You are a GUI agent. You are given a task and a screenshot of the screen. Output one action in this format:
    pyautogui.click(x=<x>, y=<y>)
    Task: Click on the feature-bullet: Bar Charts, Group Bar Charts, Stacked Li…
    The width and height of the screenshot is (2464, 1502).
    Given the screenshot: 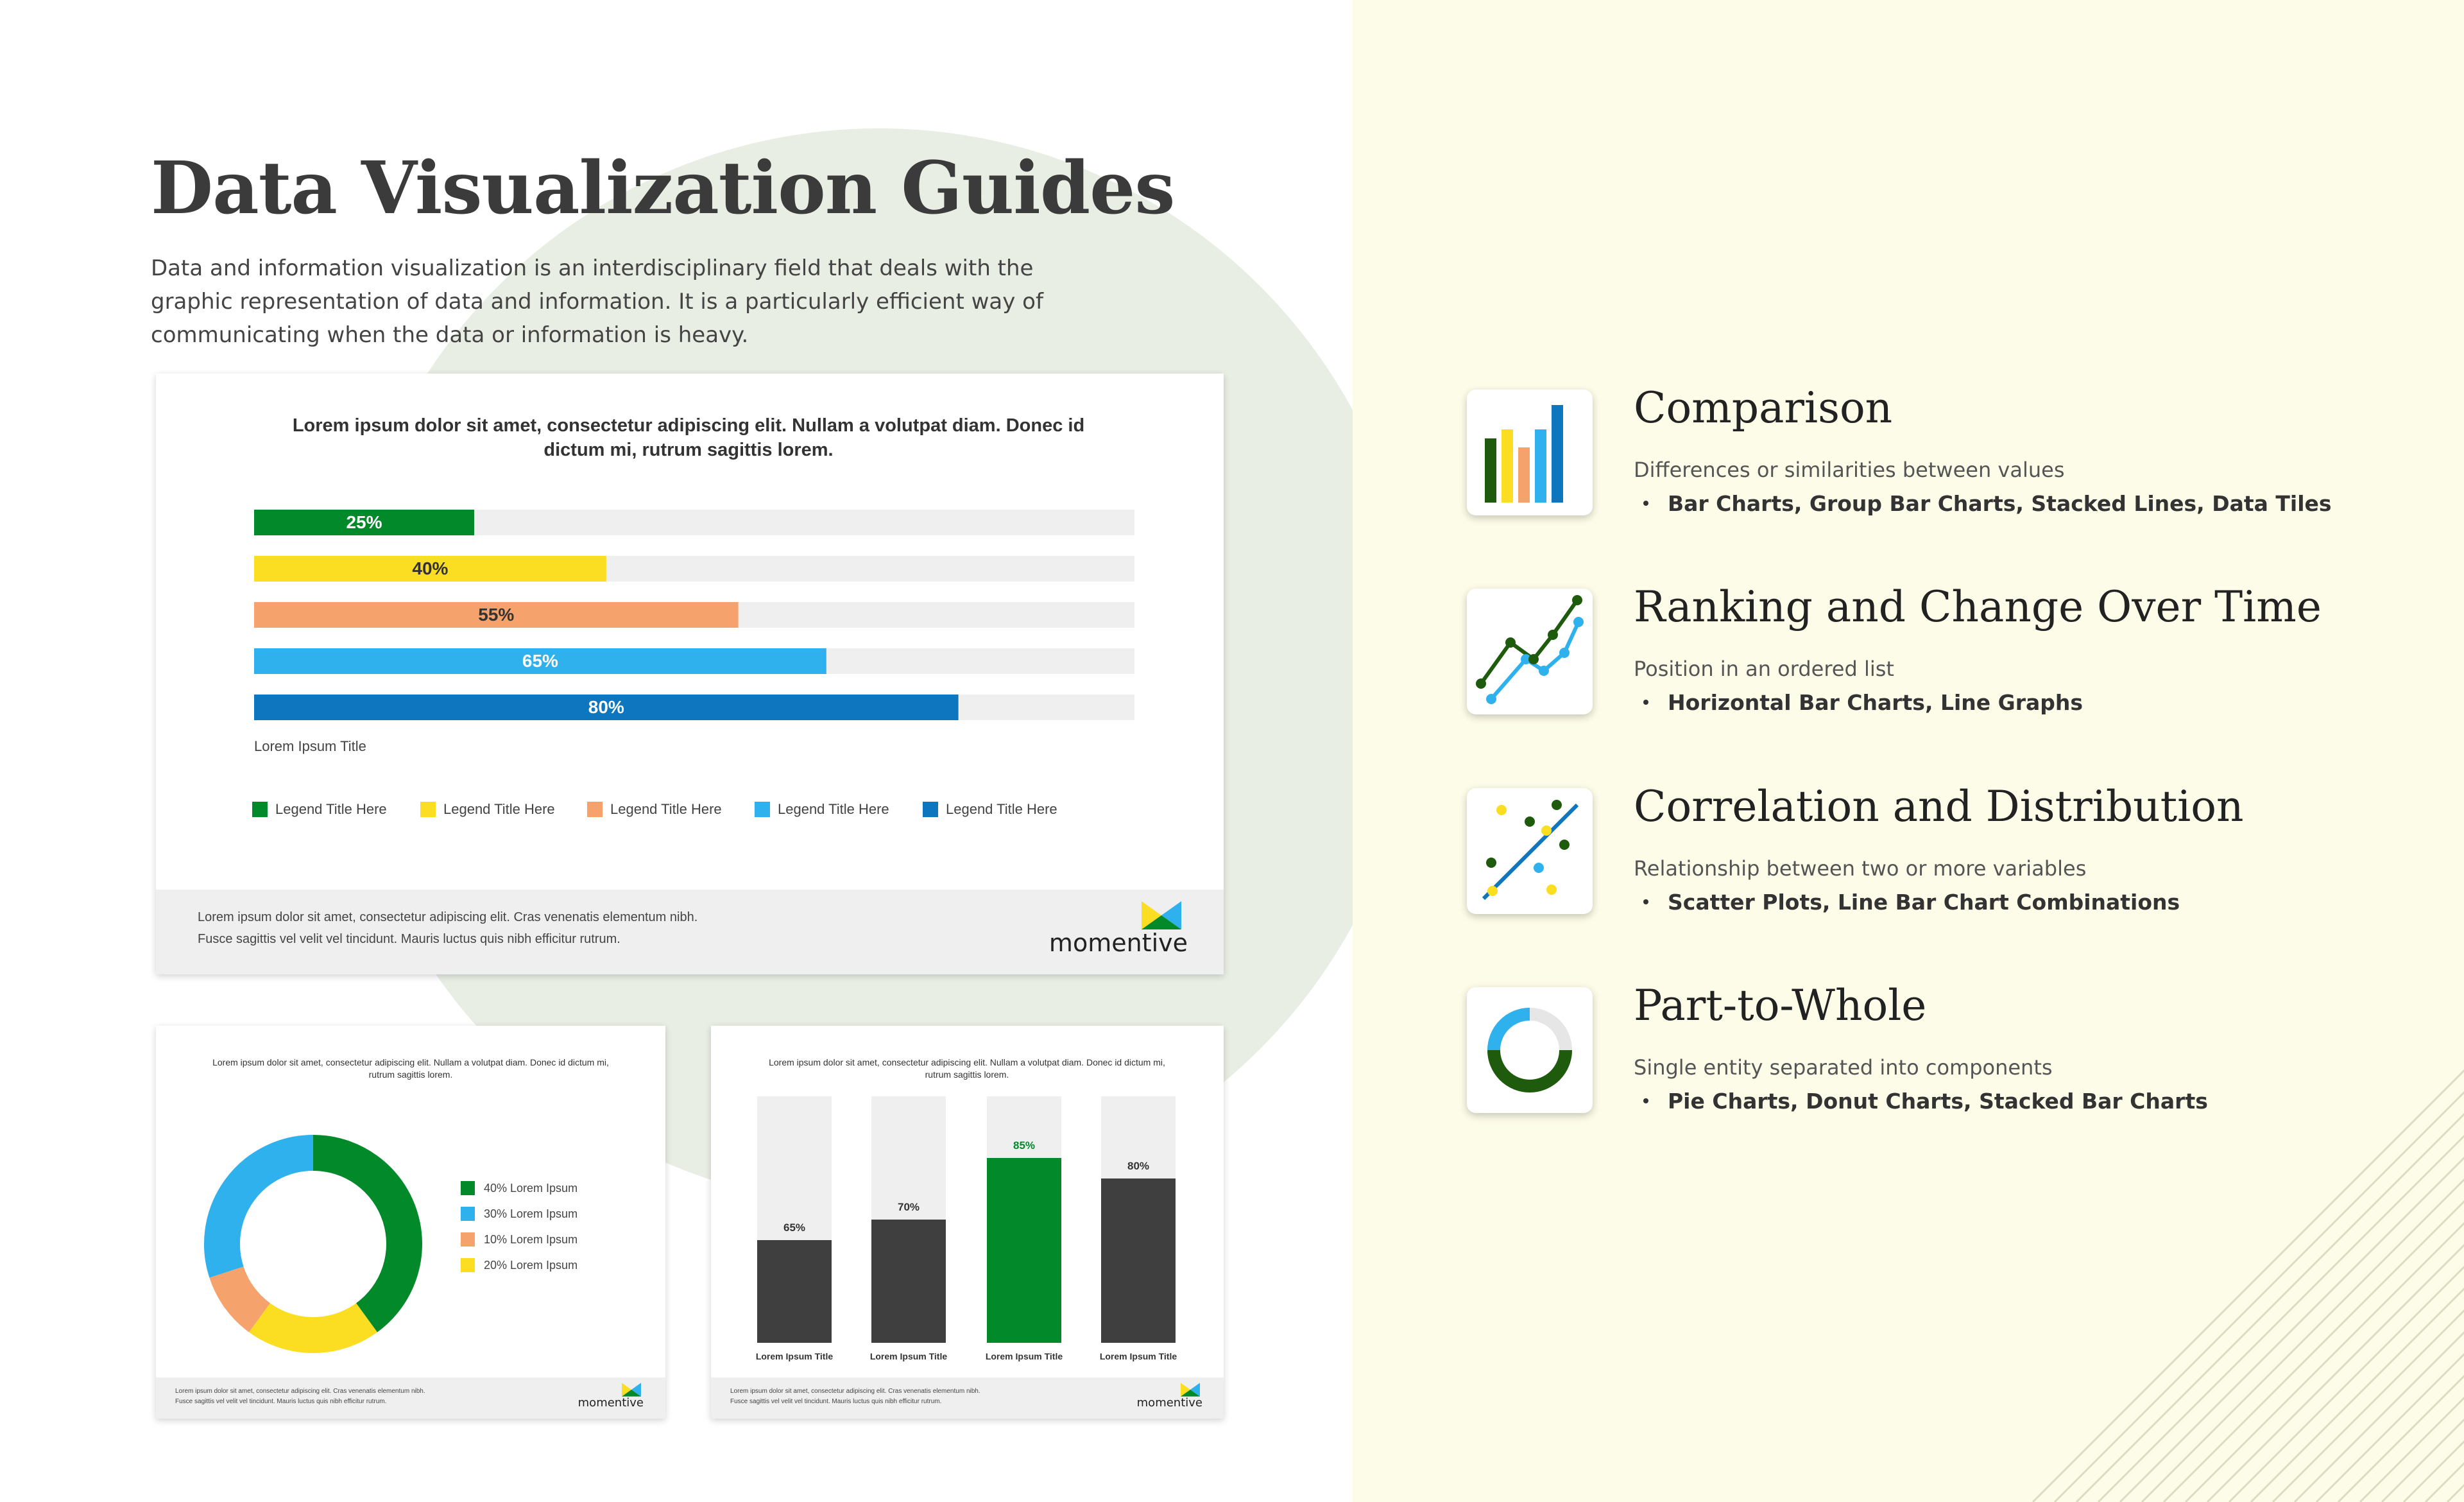 What is the action you would take?
    pyautogui.click(x=1988, y=504)
    